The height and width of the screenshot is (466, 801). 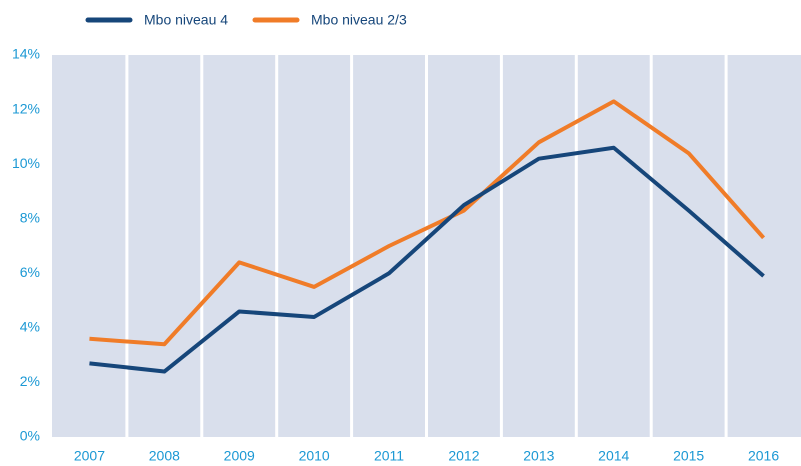 What do you see at coordinates (763, 456) in the screenshot?
I see `x-tick-label: 2016` at bounding box center [763, 456].